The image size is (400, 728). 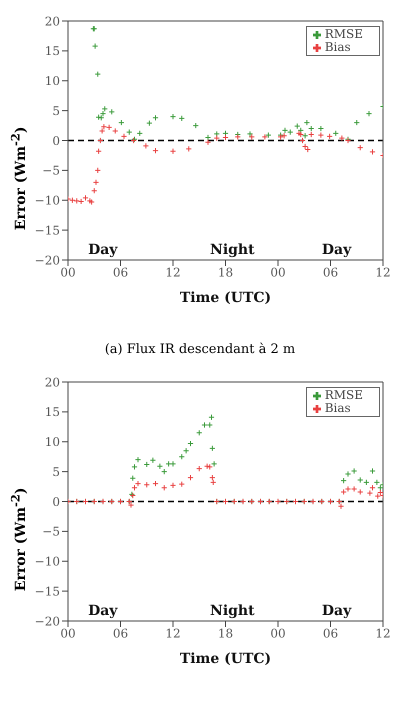 What do you see at coordinates (337, 408) in the screenshot?
I see `legend-label: Bias` at bounding box center [337, 408].